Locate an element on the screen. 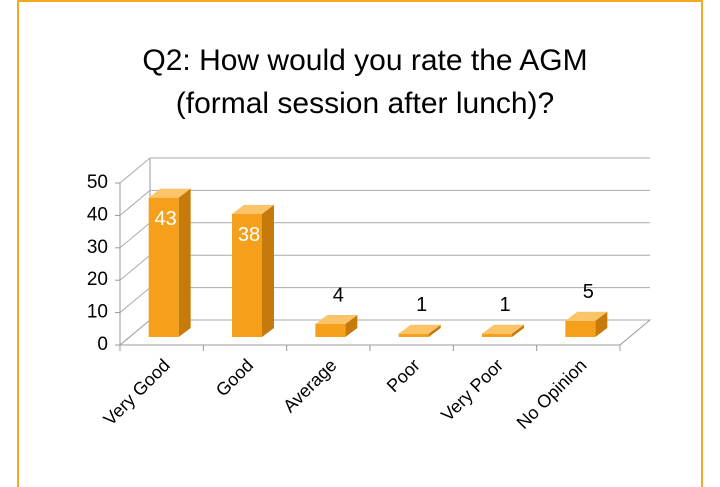  y-tick-label: 10 is located at coordinates (97, 312).